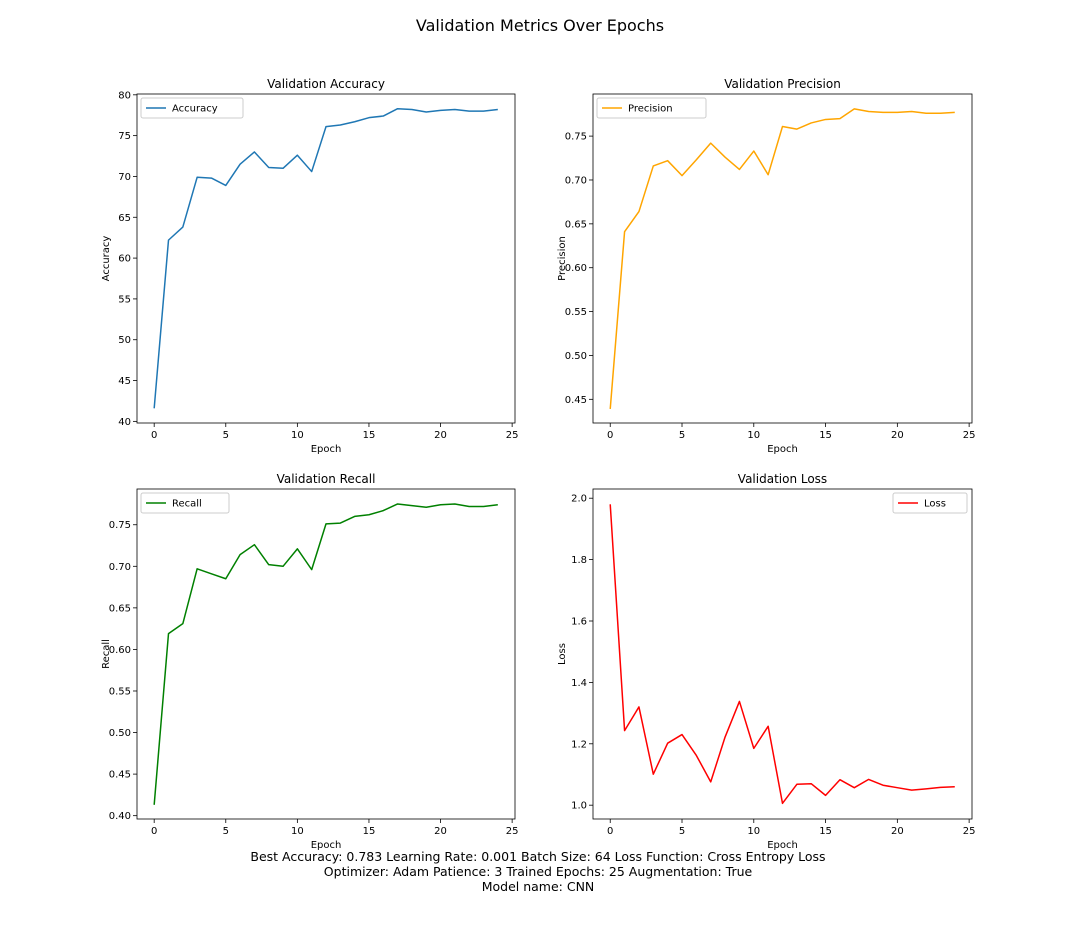  What do you see at coordinates (576, 224) in the screenshot?
I see `precision-ytick-label: 0.65` at bounding box center [576, 224].